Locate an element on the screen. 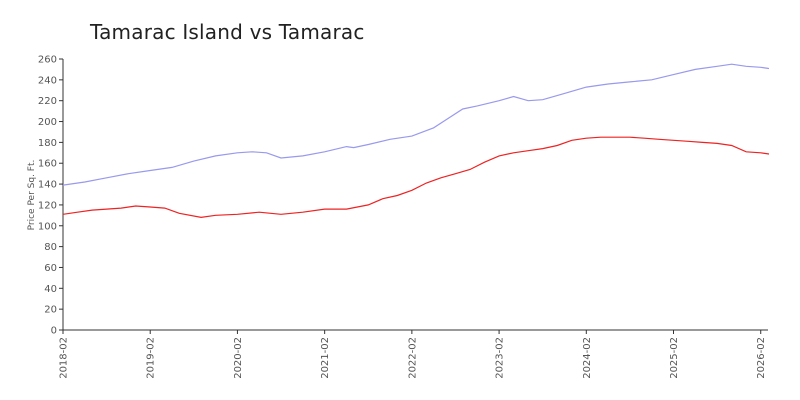 This screenshot has width=800, height=400. x-tick-label: 2022-02 is located at coordinates (412, 358).